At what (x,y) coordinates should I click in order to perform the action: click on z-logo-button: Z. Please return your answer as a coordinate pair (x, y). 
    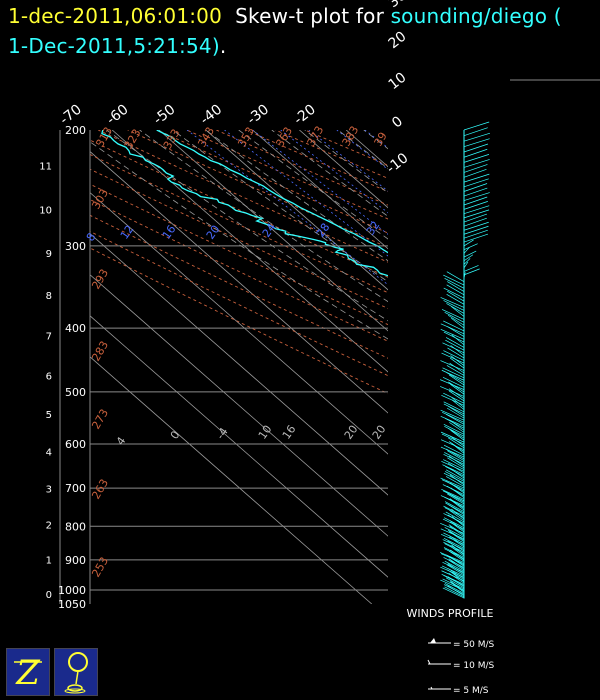
    Looking at the image, I should click on (28, 672).